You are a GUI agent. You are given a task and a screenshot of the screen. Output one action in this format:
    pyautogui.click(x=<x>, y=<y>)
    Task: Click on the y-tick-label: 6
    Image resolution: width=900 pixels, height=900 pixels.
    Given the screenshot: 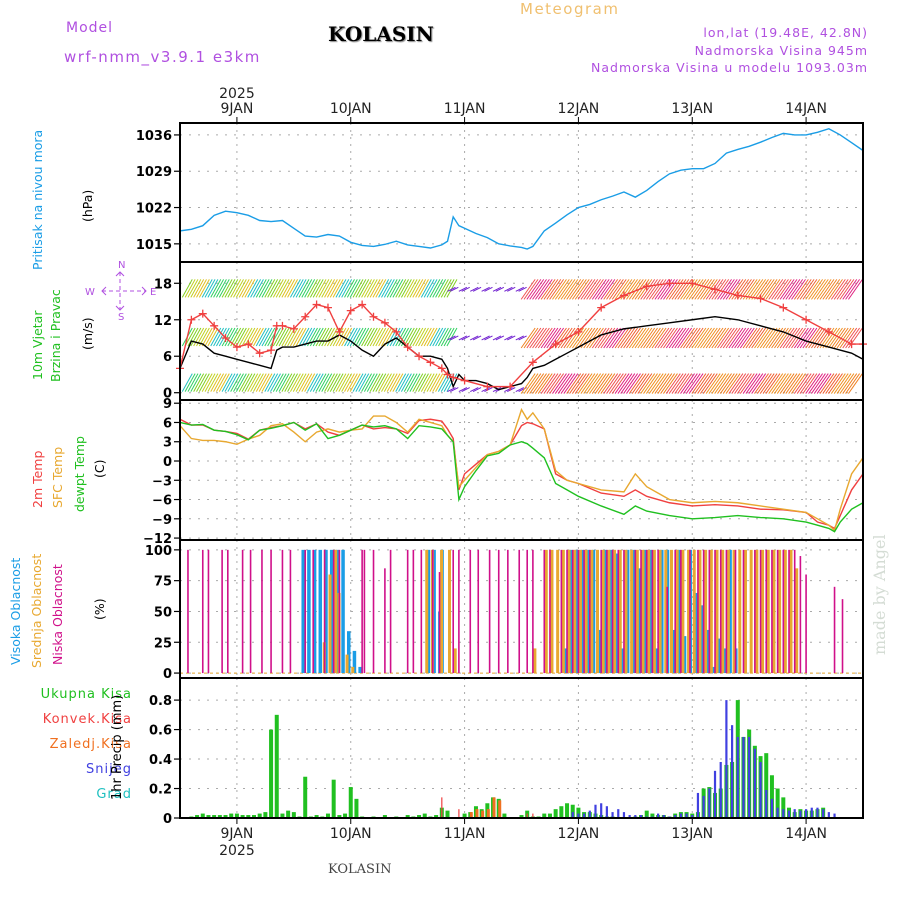 What is the action you would take?
    pyautogui.click(x=167, y=357)
    